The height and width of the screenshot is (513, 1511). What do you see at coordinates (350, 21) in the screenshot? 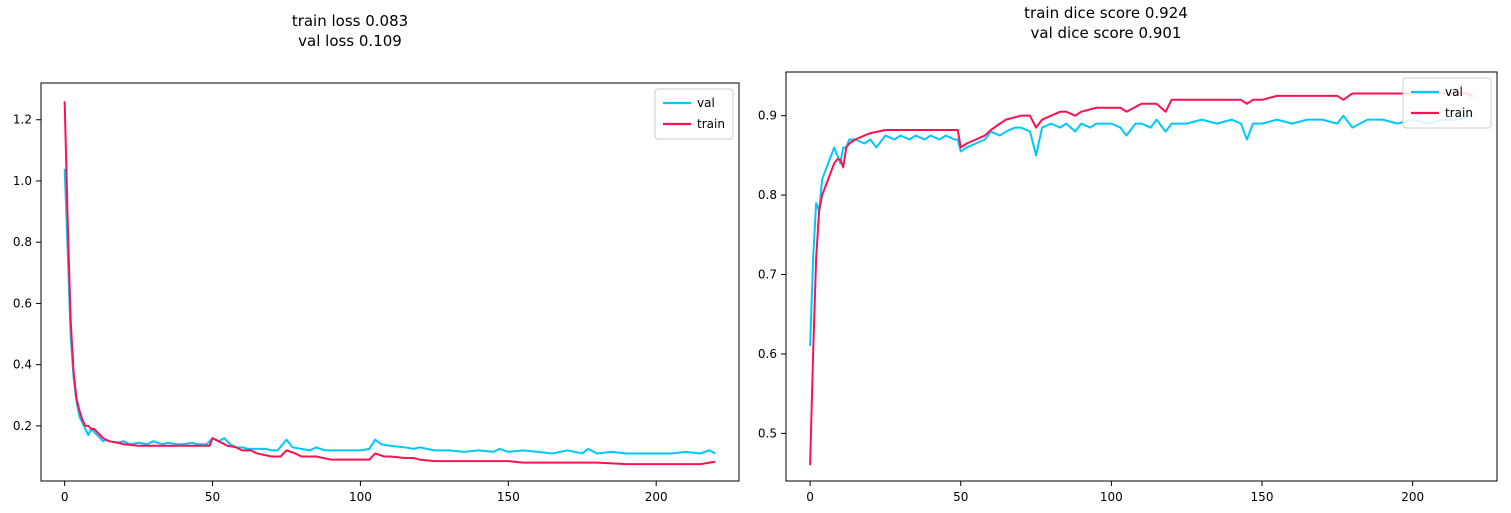
I see `chart-title-line-1: train loss 0.083` at bounding box center [350, 21].